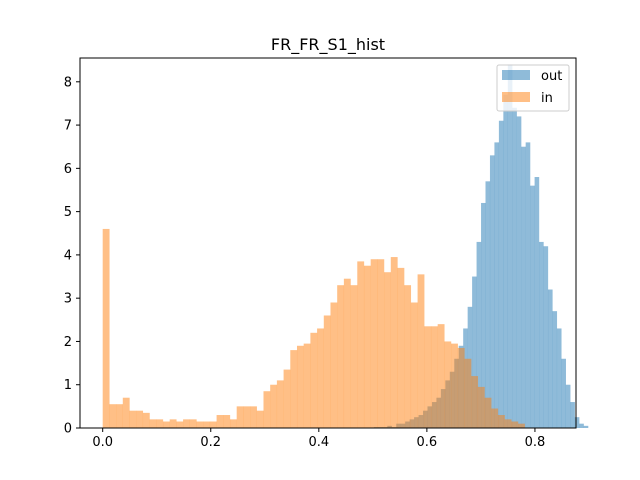 The image size is (640, 480). Describe the element at coordinates (68, 169) in the screenshot. I see `y-tick-label: 6` at that location.